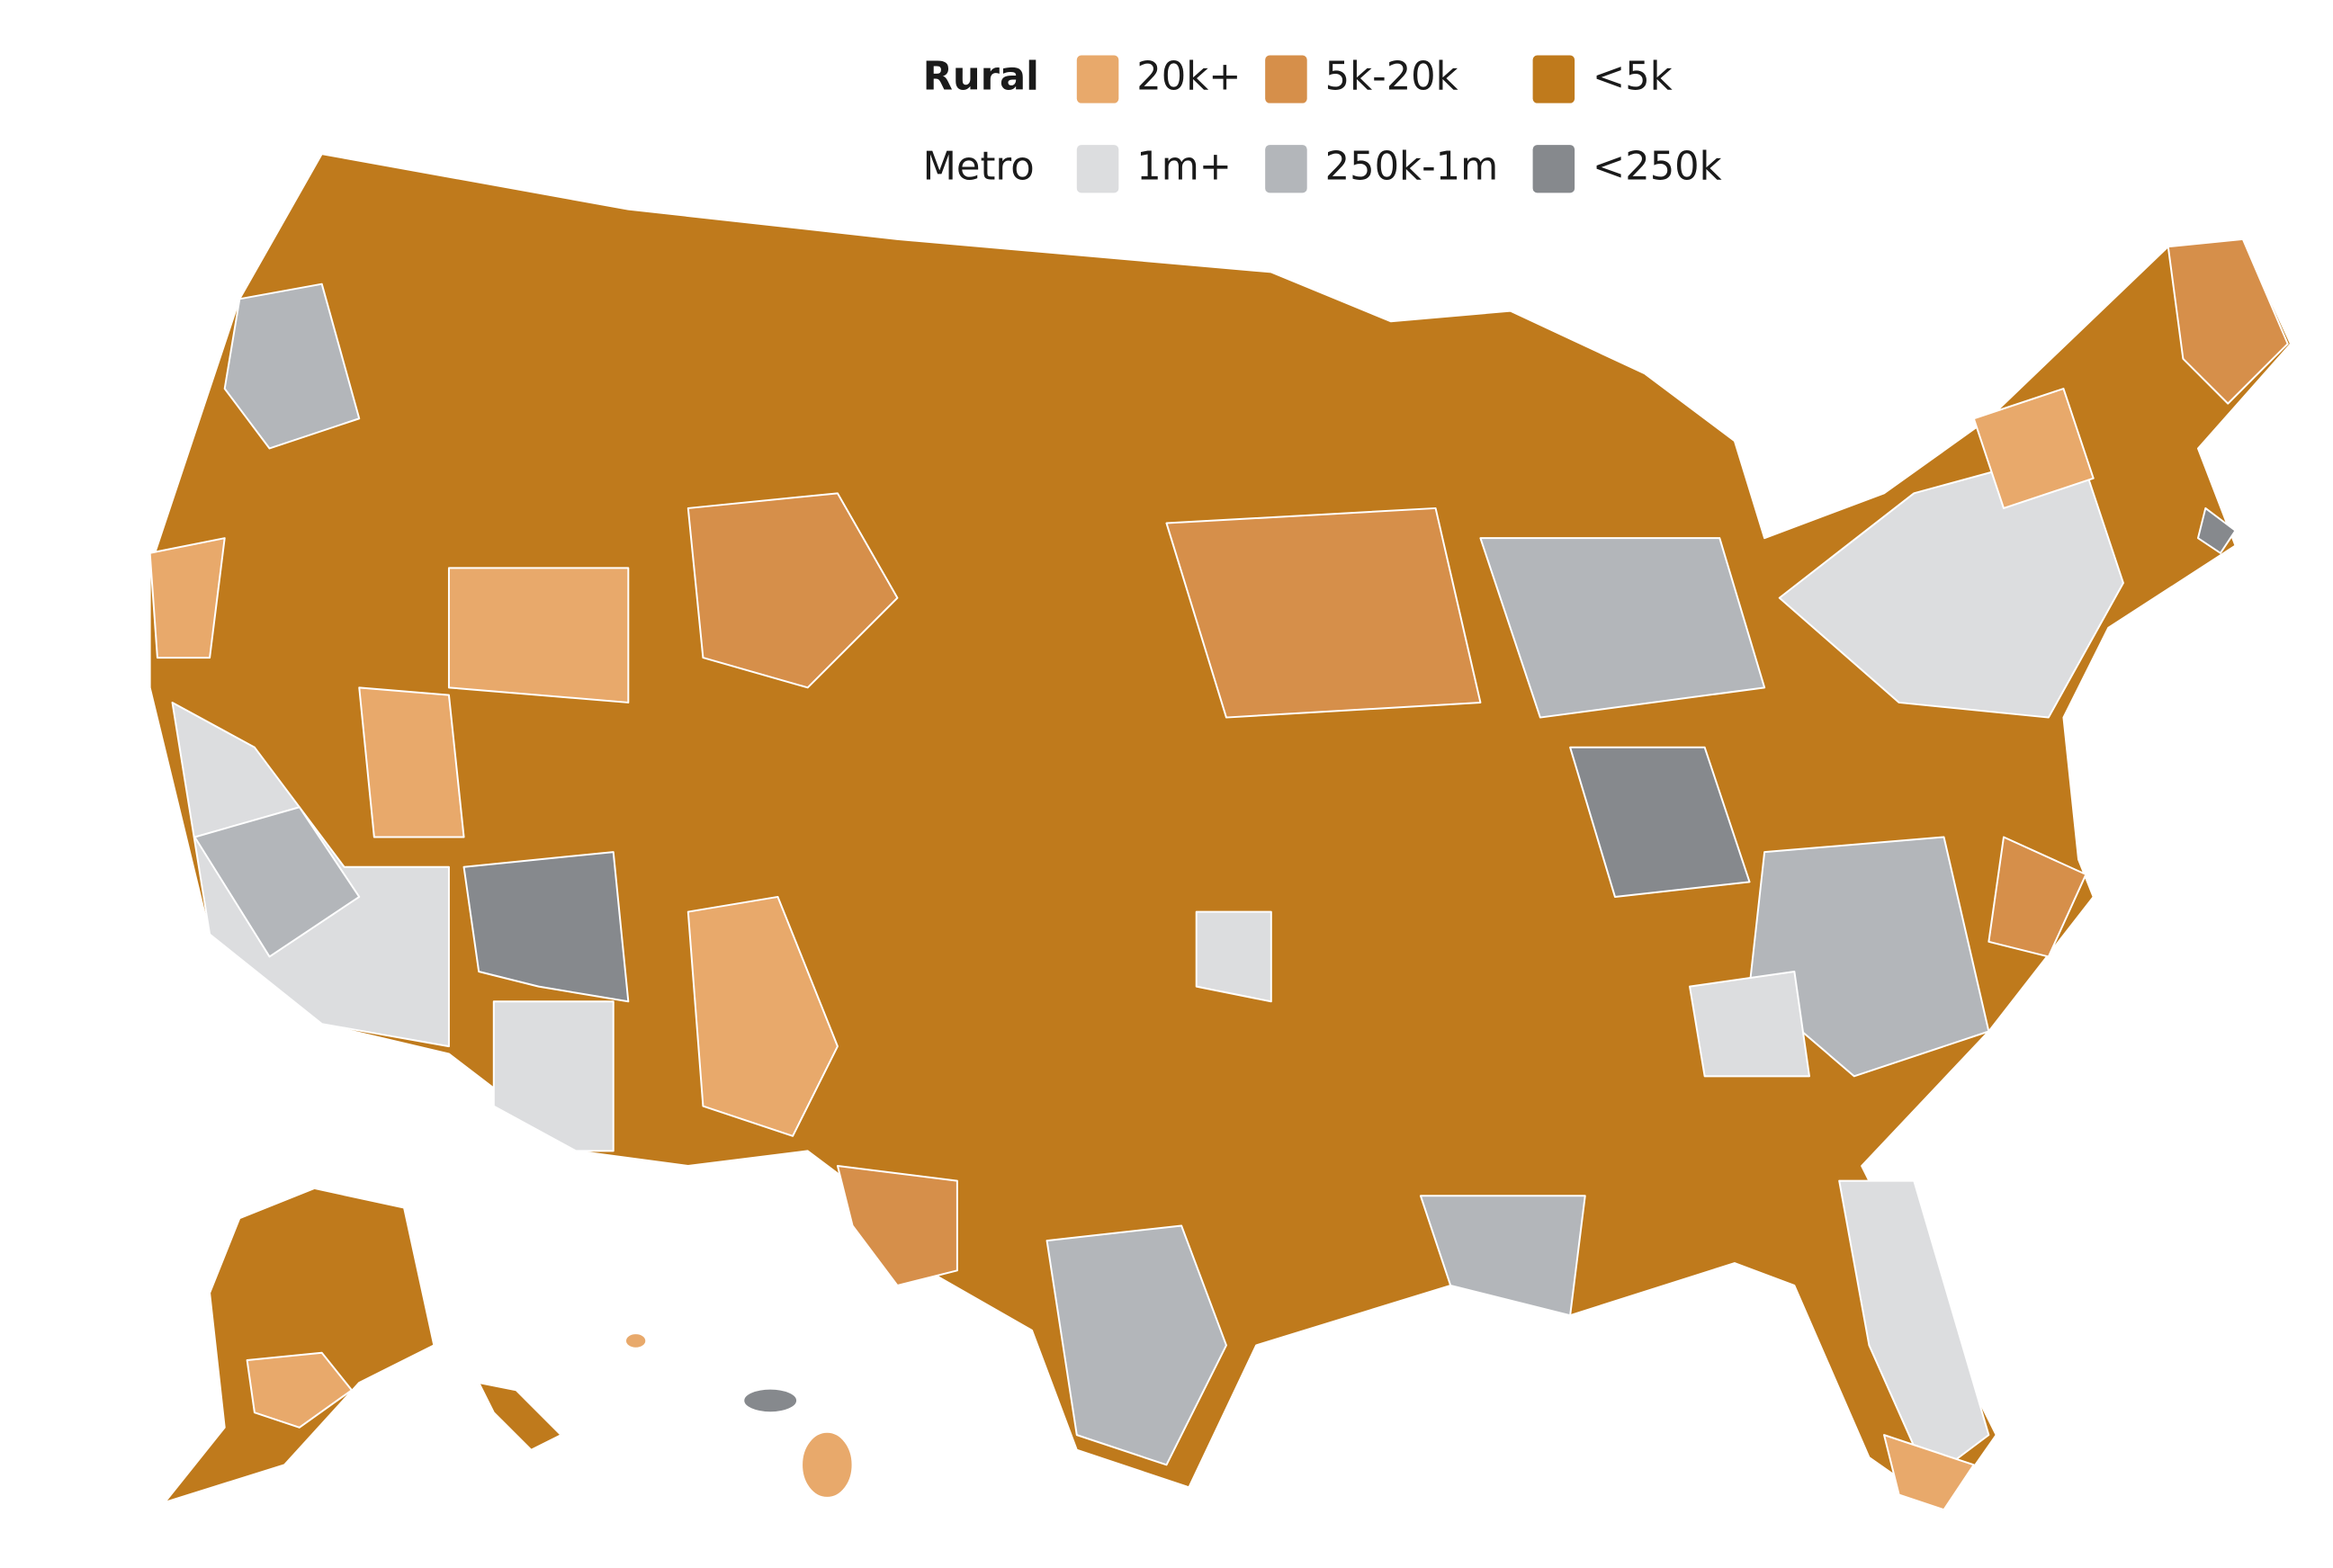  What do you see at coordinates (520, 1416) in the screenshot?
I see `alaska-islands` at bounding box center [520, 1416].